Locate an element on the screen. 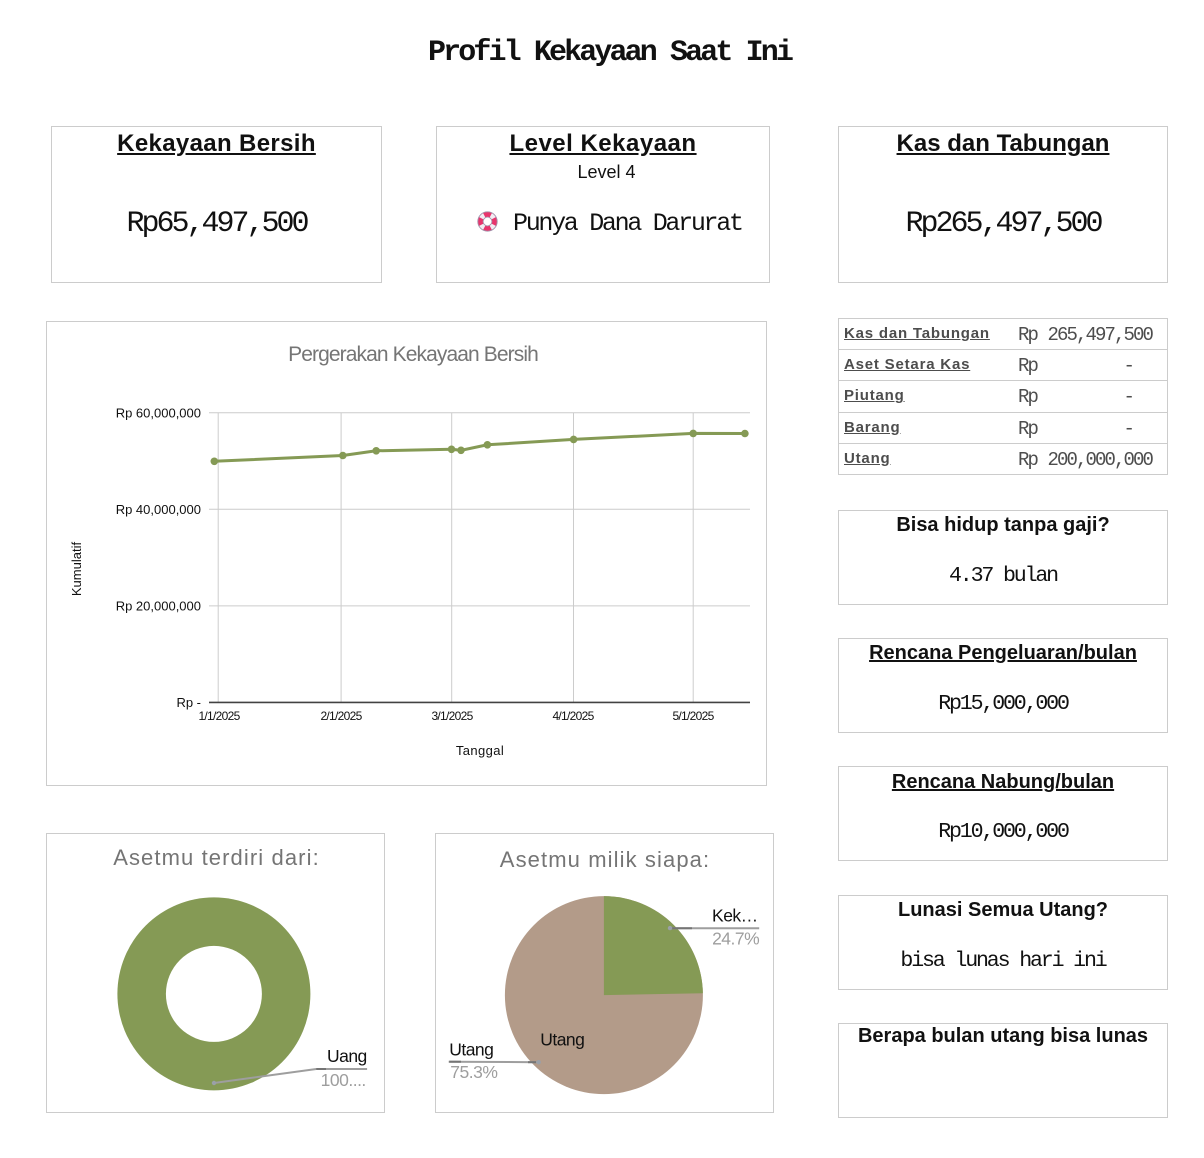 The height and width of the screenshot is (1158, 1204). svg-text: 3/1/2025 is located at coordinates (452, 716).